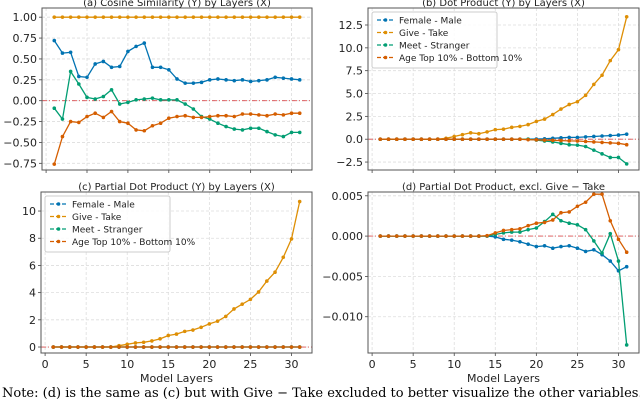 Image resolution: width=640 pixels, height=401 pixels. I want to click on y-tick-label: 0, so click(32, 347).